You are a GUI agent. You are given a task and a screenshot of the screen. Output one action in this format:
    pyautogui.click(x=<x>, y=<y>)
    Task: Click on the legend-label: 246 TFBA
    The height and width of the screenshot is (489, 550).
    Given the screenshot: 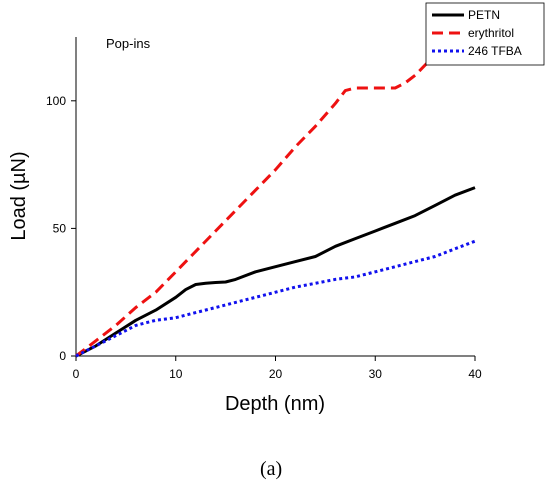 What is the action you would take?
    pyautogui.click(x=495, y=51)
    